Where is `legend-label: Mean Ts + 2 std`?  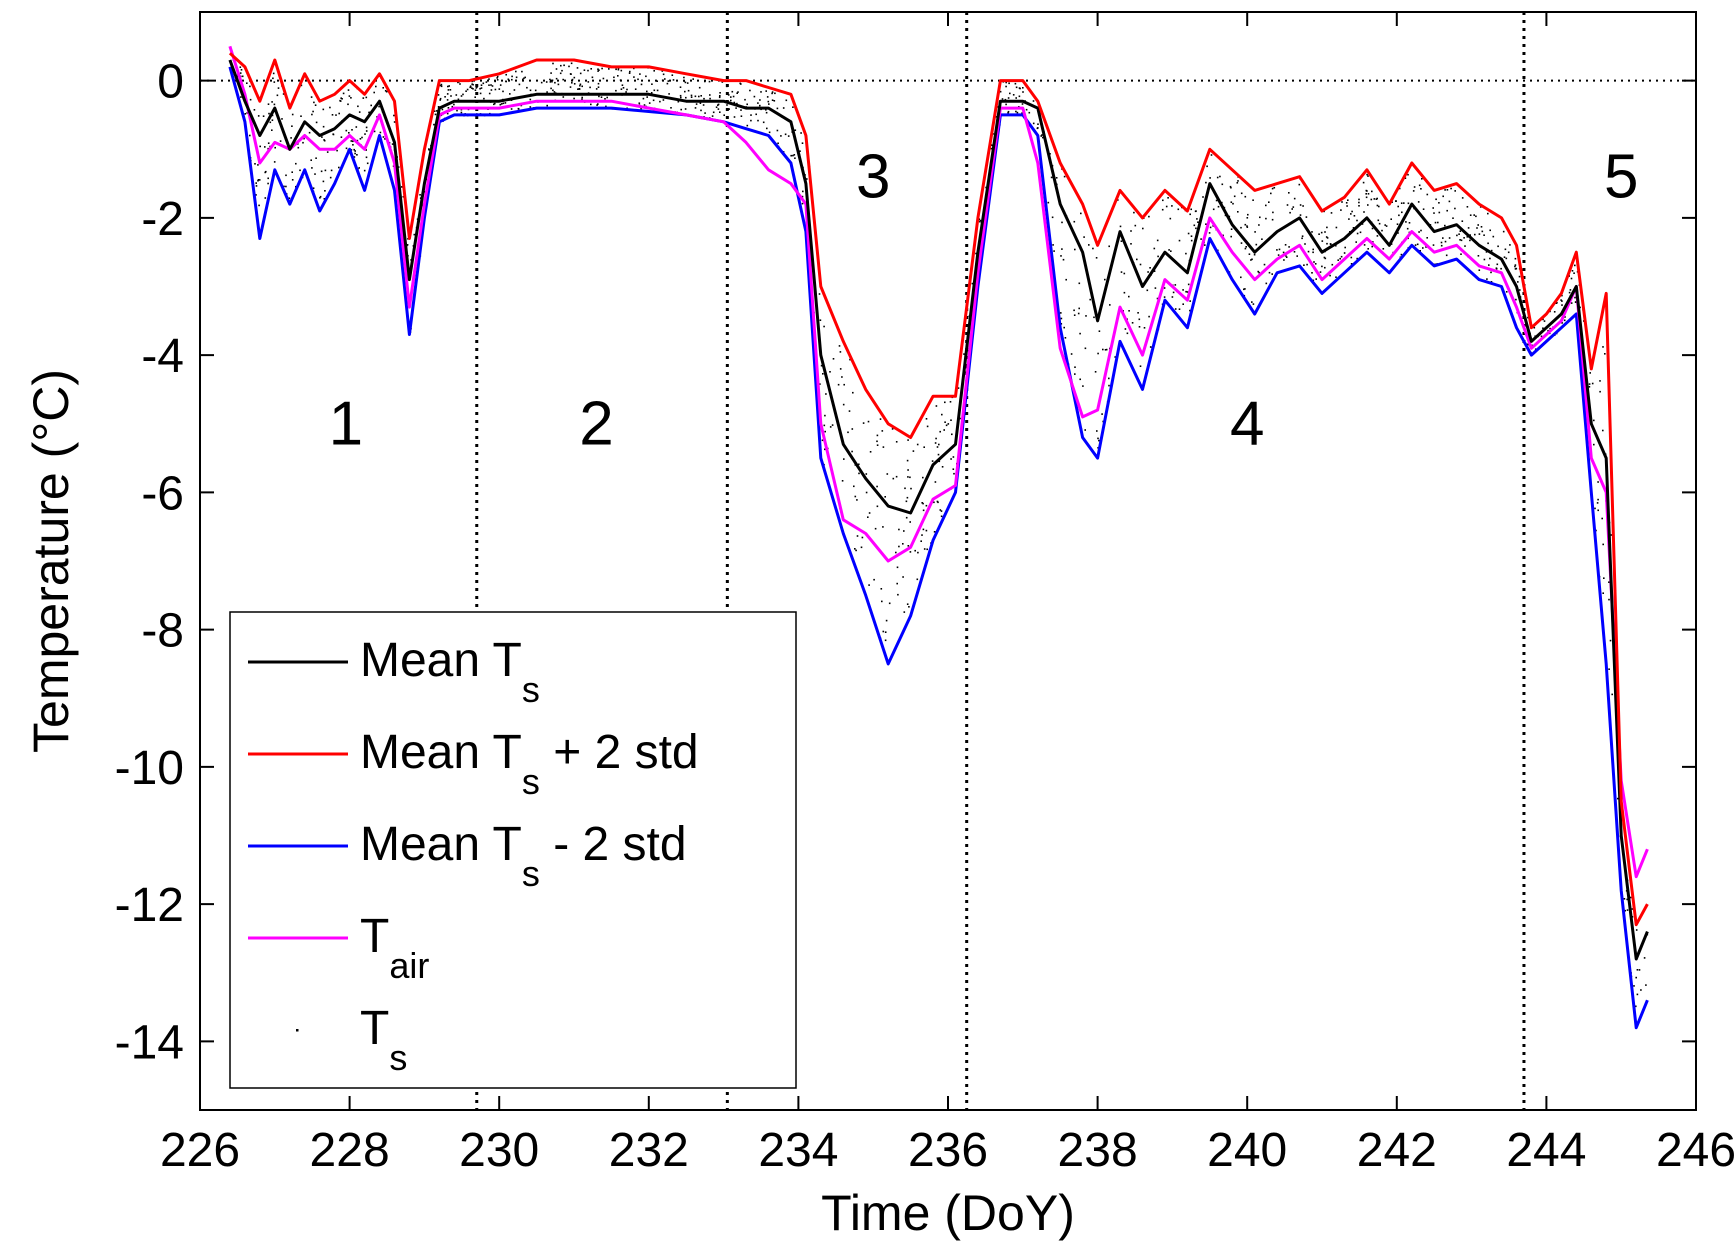 legend-label: Mean Ts + 2 std is located at coordinates (529, 764).